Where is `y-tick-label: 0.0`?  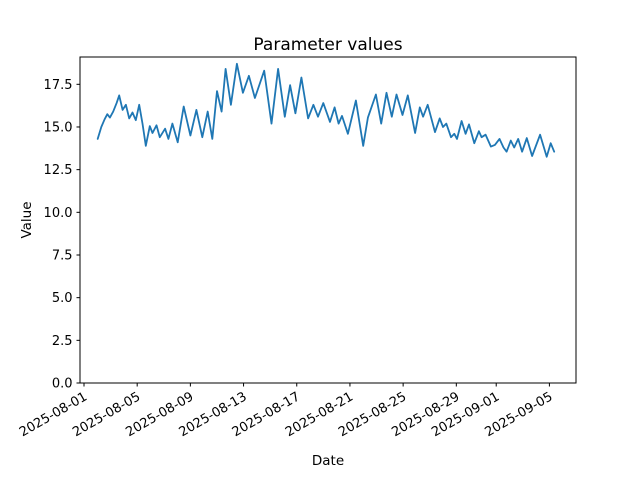 y-tick-label: 0.0 is located at coordinates (62, 384).